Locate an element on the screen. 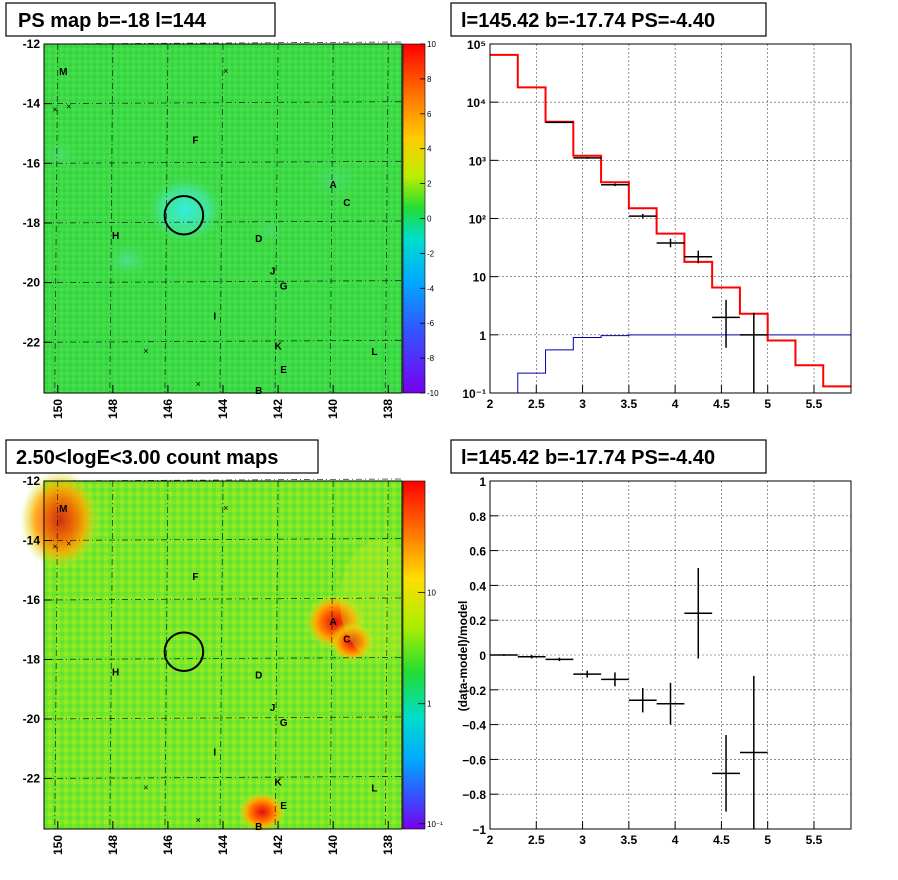  count-map-source-labels: M F AC H D JG I K L E B is located at coordinates (218, 668).